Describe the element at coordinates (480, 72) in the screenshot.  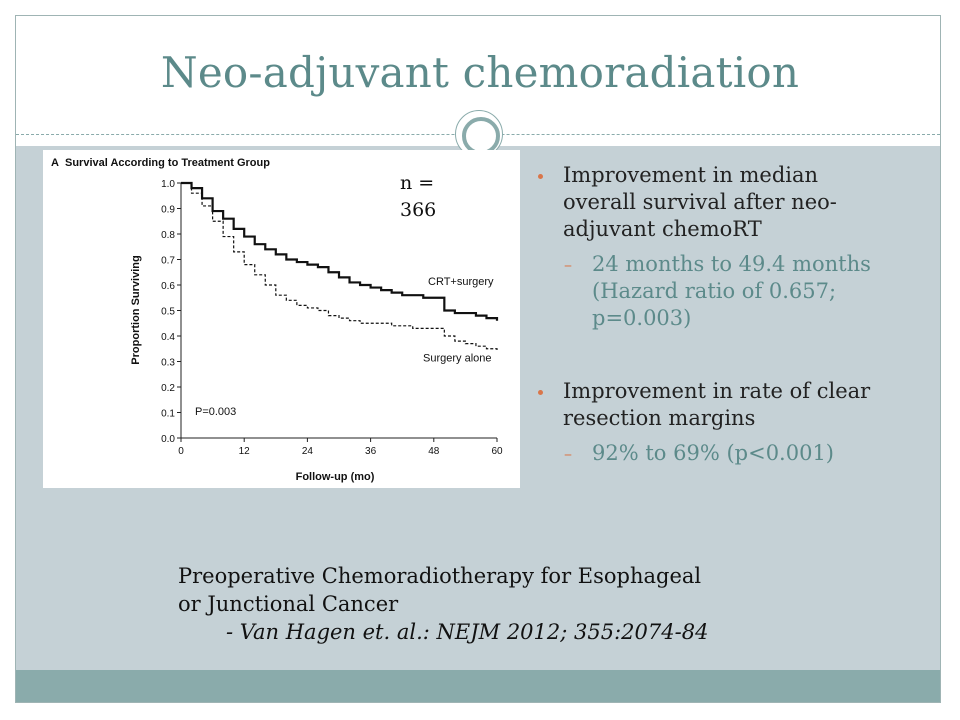
I see `slide-title: Neo-adjuvant chemoradiation` at that location.